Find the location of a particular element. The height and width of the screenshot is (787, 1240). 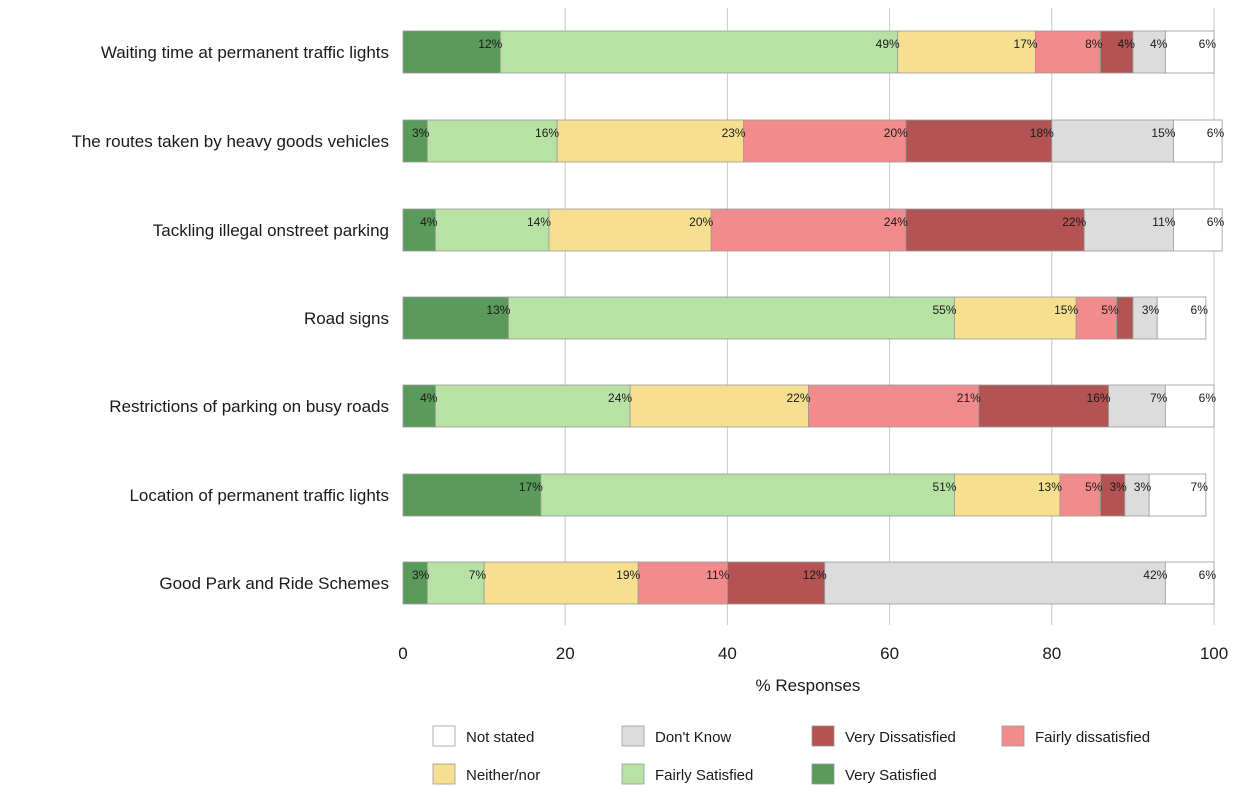

category-label: Road signs is located at coordinates (346, 318).